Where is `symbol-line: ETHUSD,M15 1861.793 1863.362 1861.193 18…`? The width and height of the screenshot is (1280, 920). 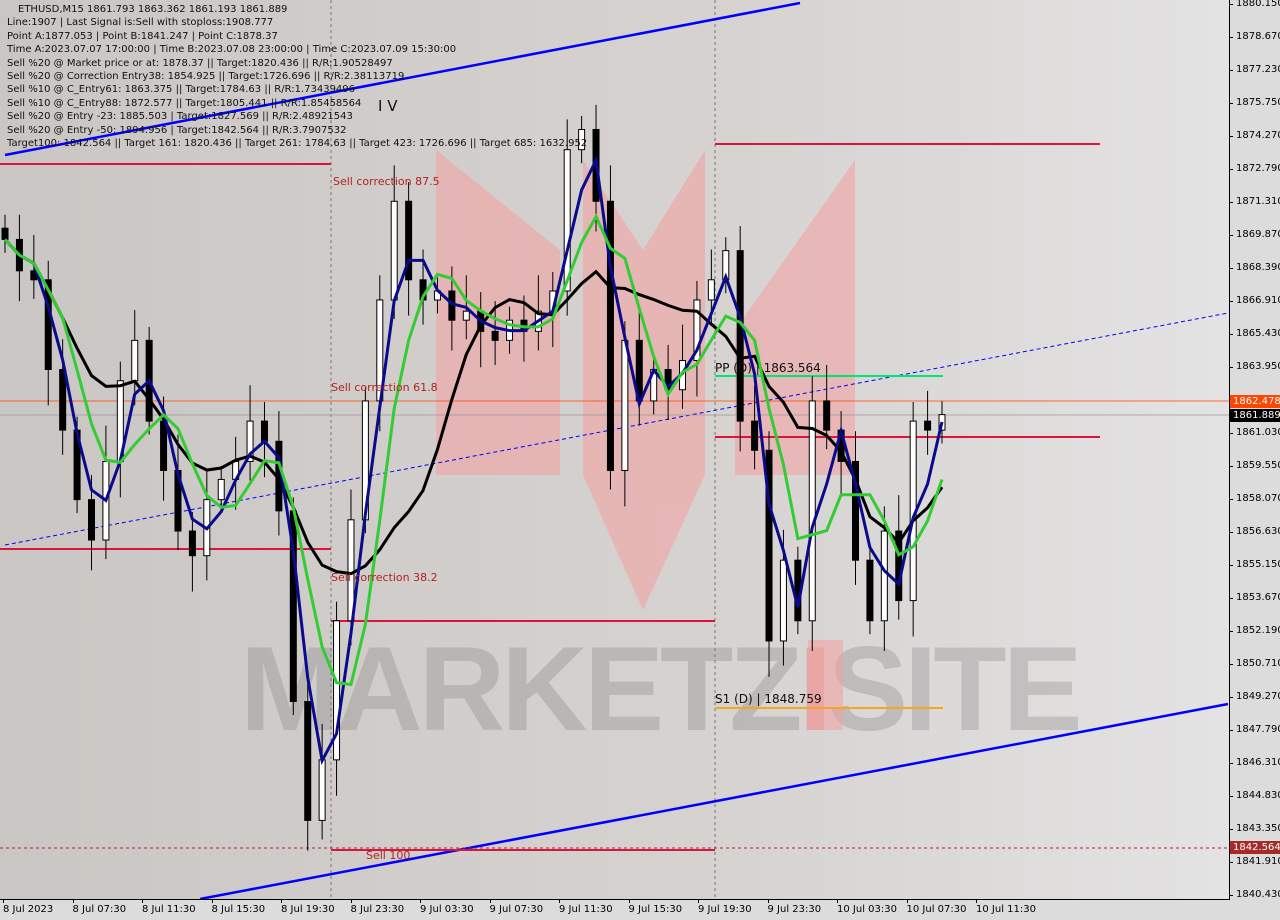 symbol-line: ETHUSD,M15 1861.793 1863.362 1861.193 18… is located at coordinates (153, 9).